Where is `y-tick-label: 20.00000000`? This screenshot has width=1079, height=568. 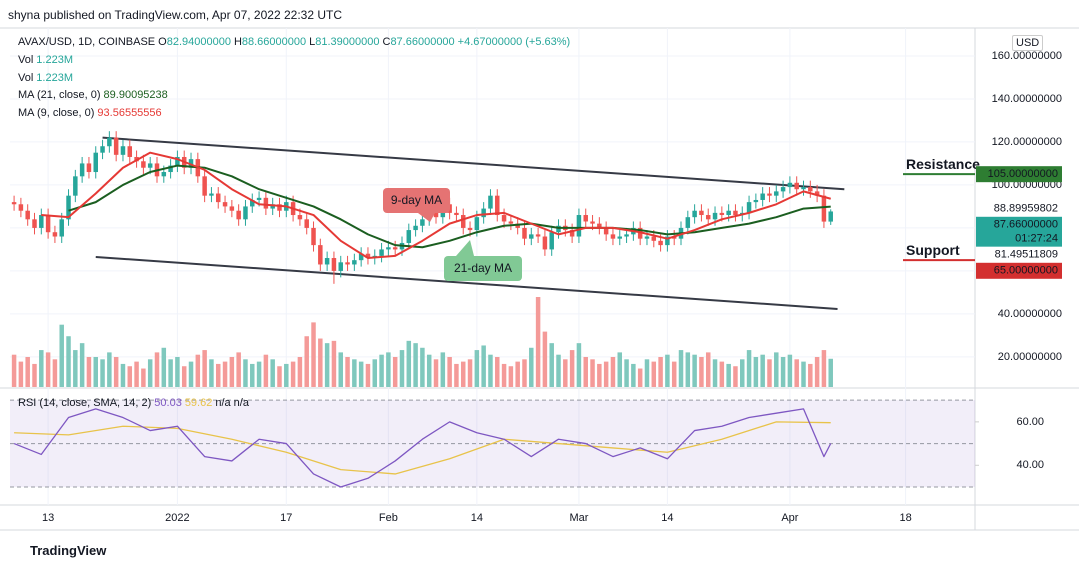
y-tick-label: 20.00000000 is located at coordinates (1030, 357).